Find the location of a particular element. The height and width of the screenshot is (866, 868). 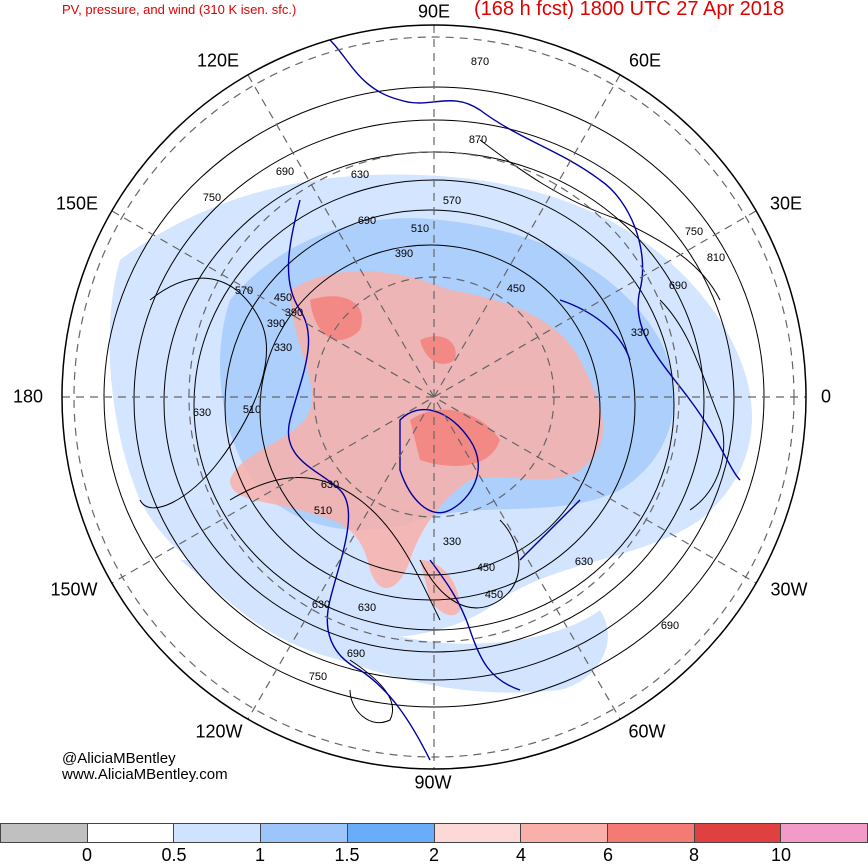

lon-label-180: 180 is located at coordinates (28, 396).